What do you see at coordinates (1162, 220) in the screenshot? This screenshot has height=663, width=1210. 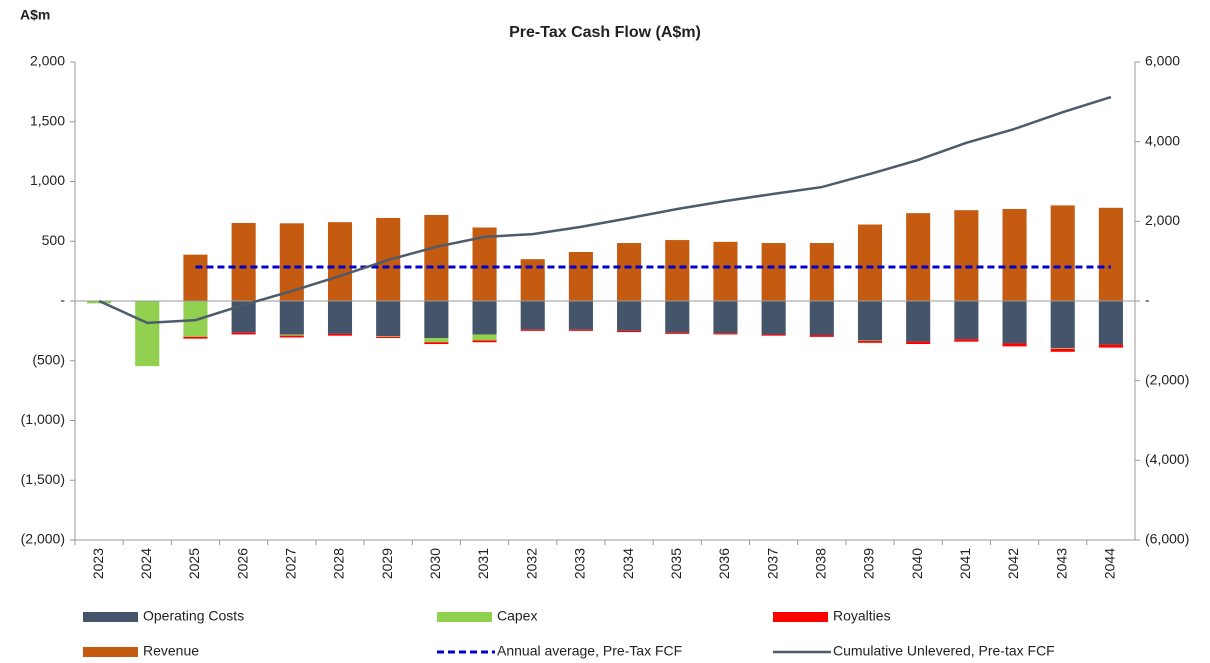 I see `y2-tick-label: 2,000` at bounding box center [1162, 220].